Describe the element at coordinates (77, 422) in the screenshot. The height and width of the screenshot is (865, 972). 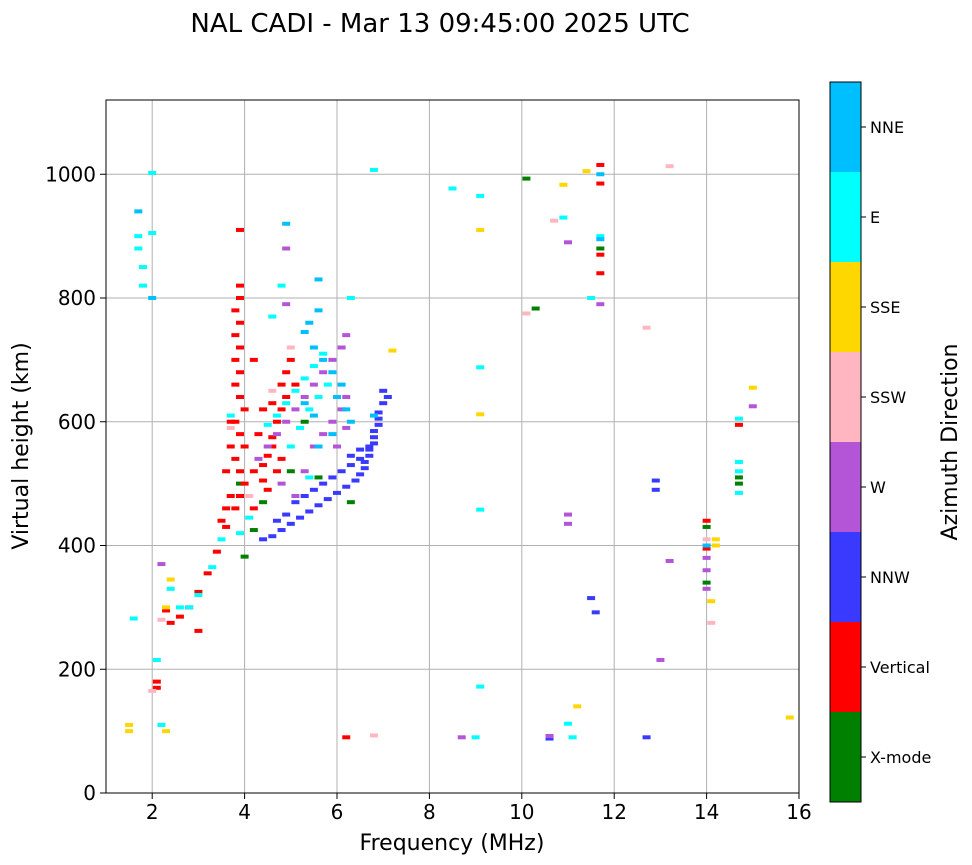
I see `y-tick-label: 600` at that location.